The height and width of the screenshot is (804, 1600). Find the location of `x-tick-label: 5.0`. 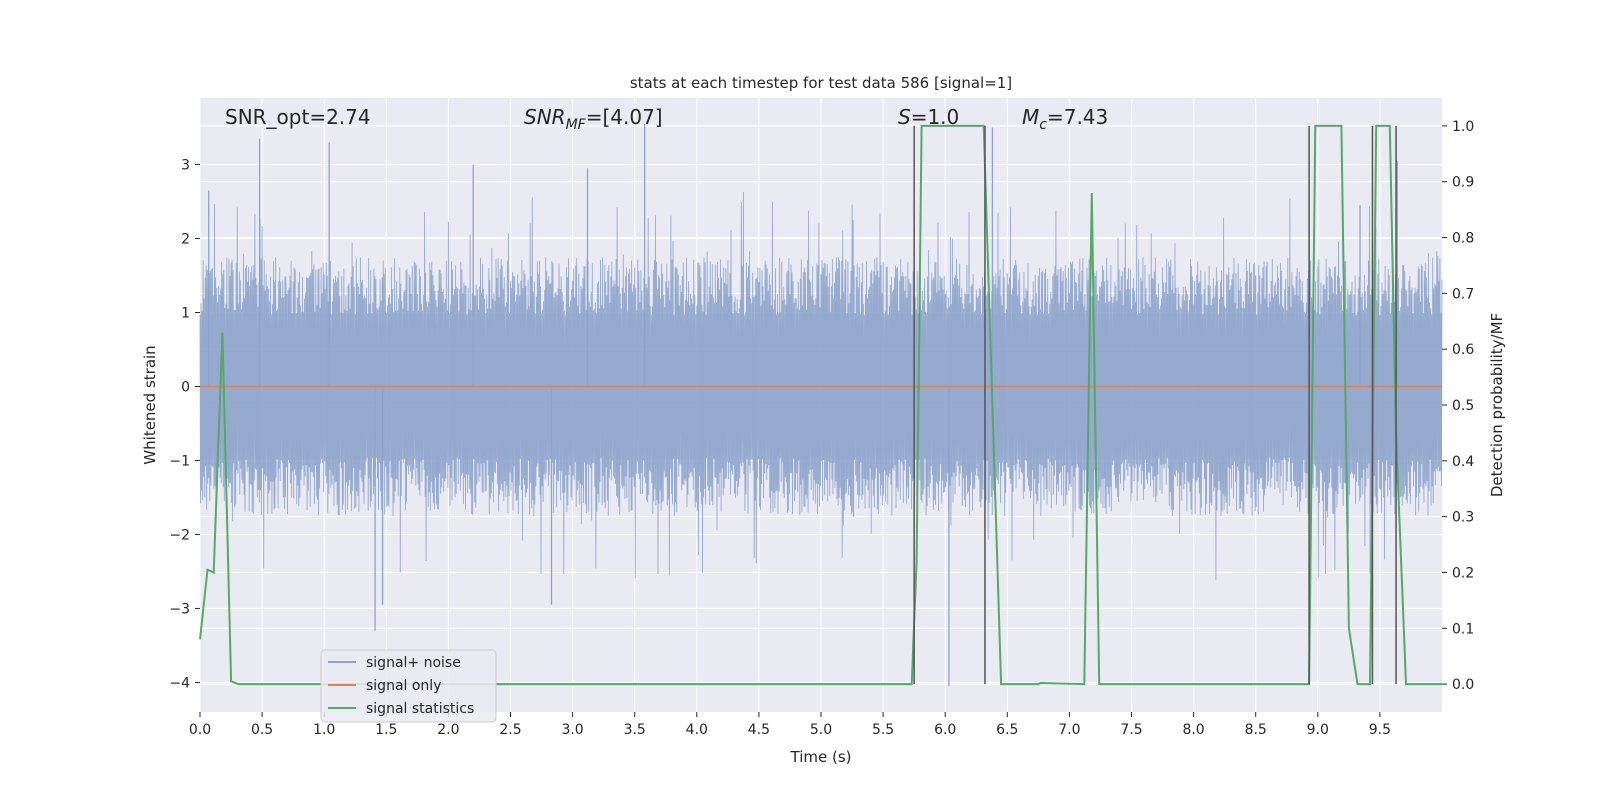

x-tick-label: 5.0 is located at coordinates (821, 730).